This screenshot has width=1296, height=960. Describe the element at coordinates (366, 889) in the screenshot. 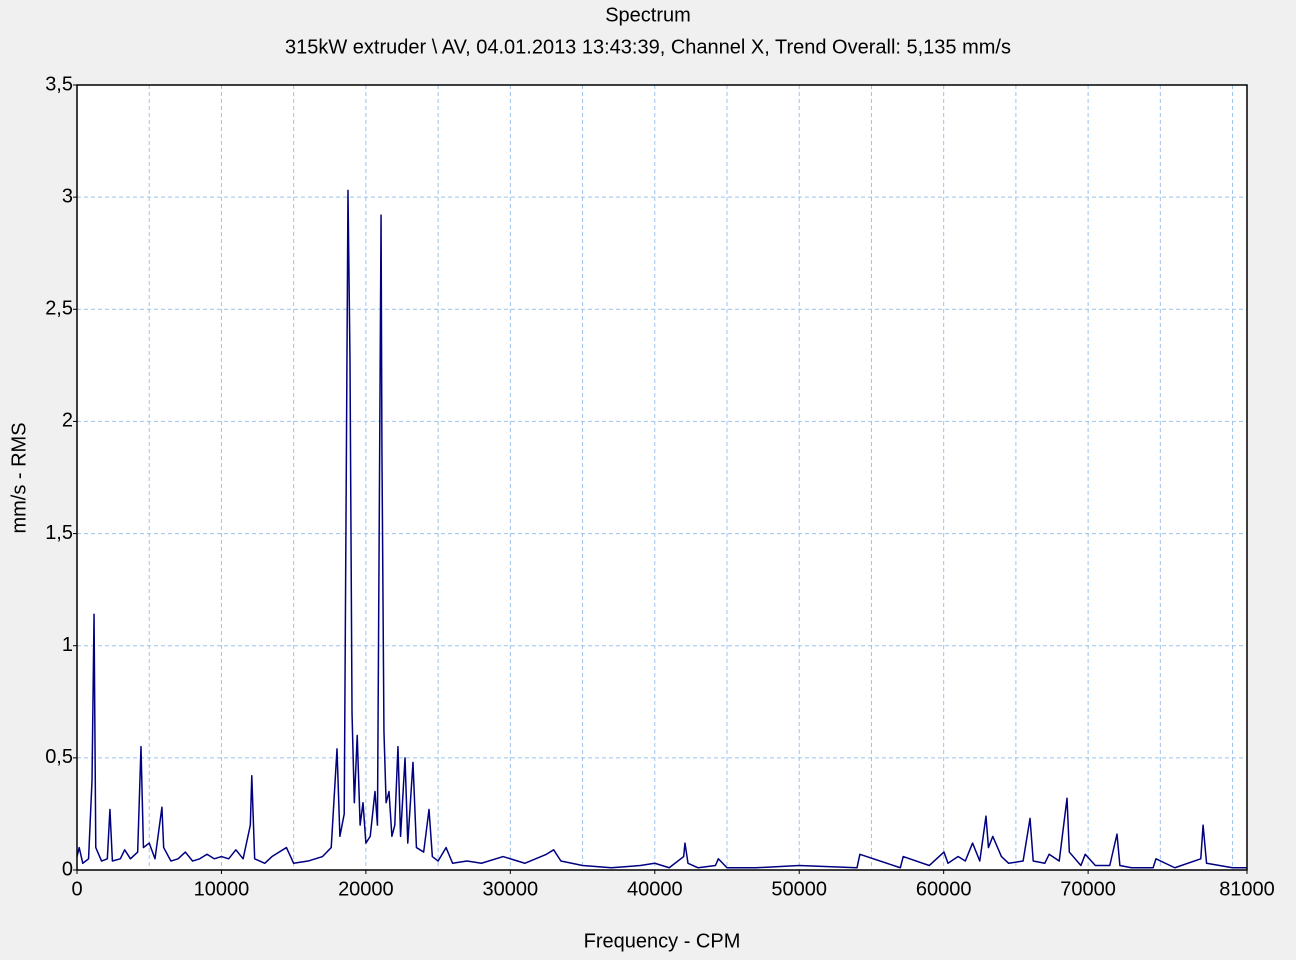

I see `x-tick-label: 20000` at that location.